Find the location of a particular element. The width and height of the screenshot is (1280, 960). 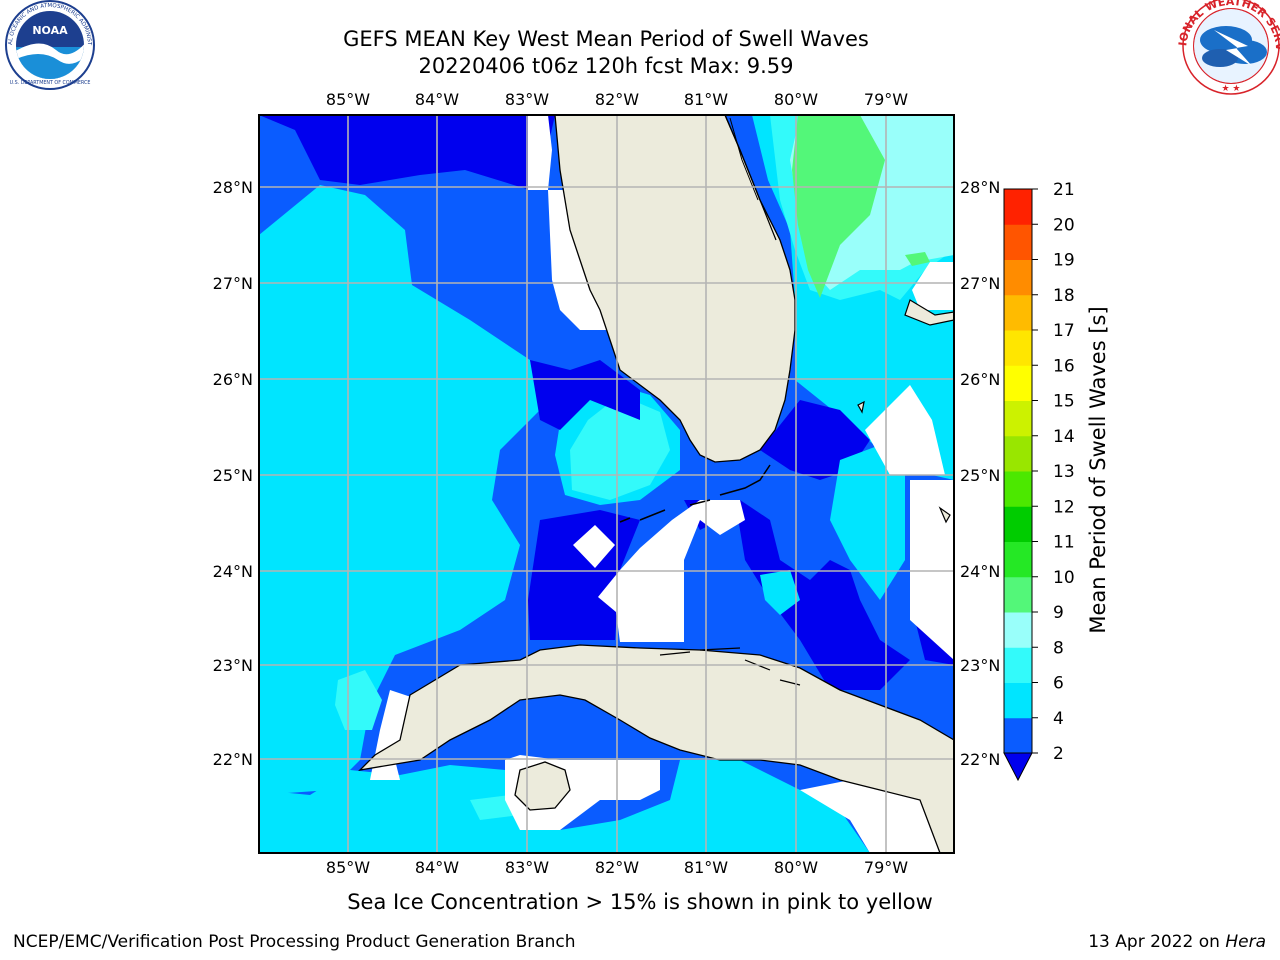

colorbar-tick-label: 6 is located at coordinates (1058, 684).